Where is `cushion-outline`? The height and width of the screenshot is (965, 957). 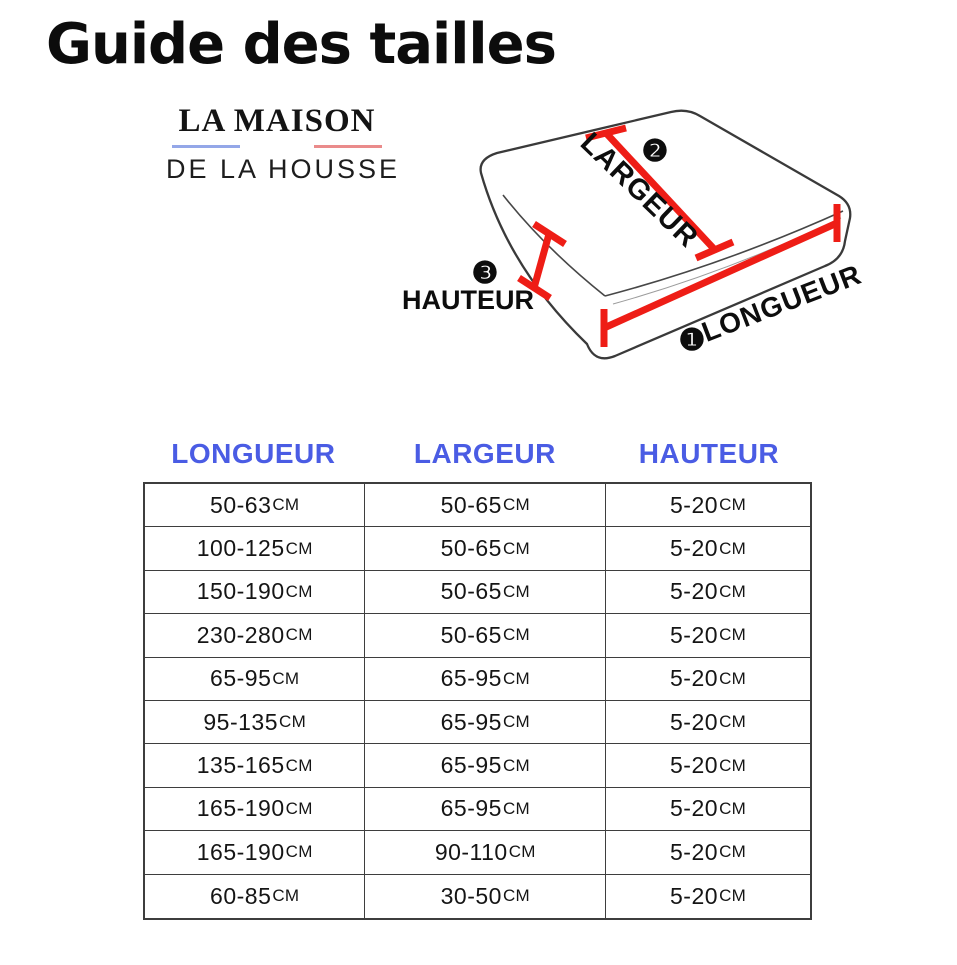 cushion-outline is located at coordinates (665, 234).